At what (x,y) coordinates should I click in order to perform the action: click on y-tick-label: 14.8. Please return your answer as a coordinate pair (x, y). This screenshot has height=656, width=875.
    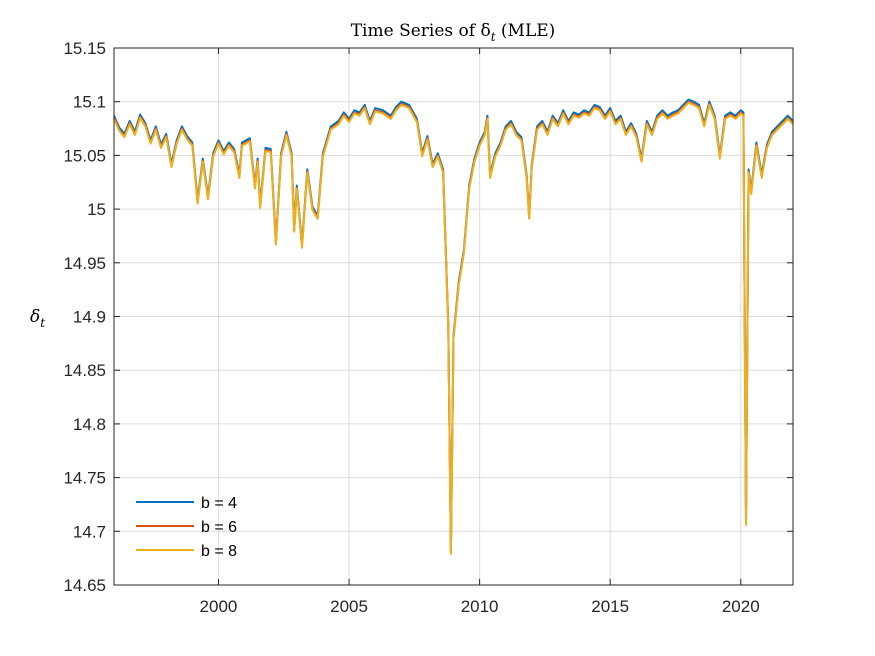
    Looking at the image, I should click on (89, 424).